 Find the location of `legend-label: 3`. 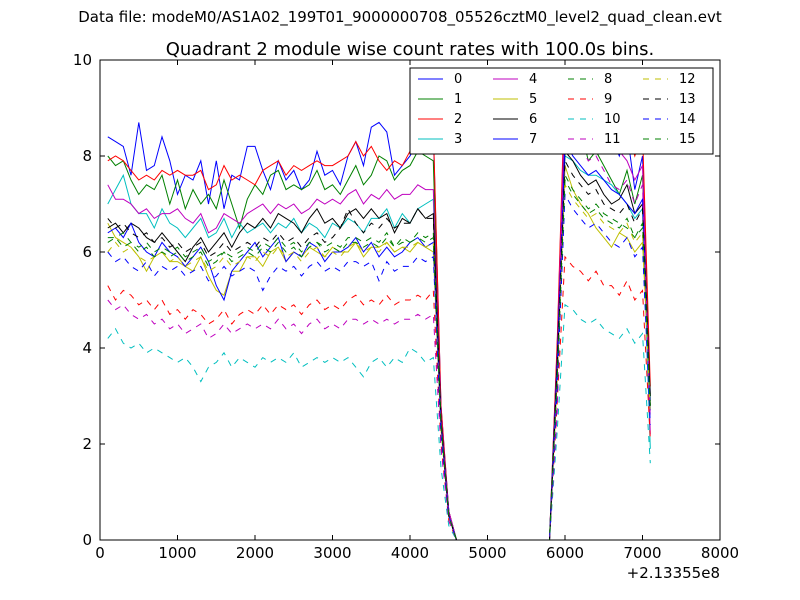

legend-label: 3 is located at coordinates (458, 139).